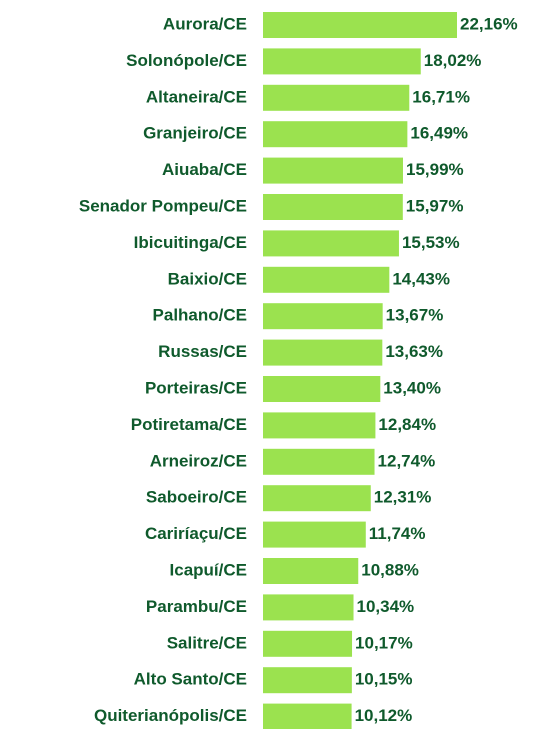 This screenshot has width=545, height=729. What do you see at coordinates (186, 60) in the screenshot?
I see `category-label: Solonópole/CE` at bounding box center [186, 60].